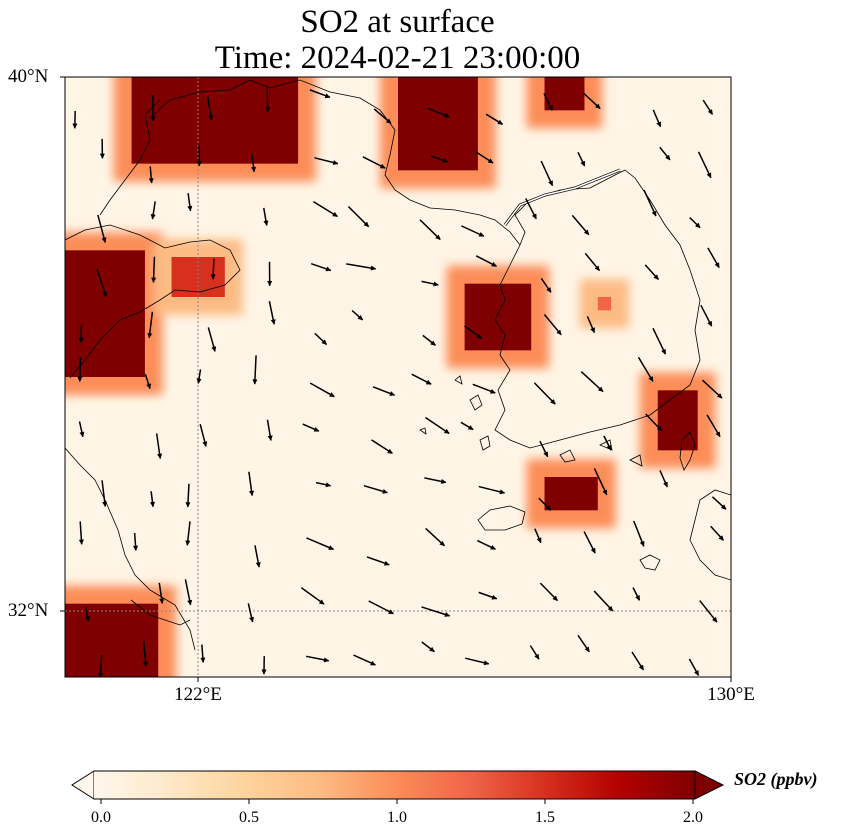  What do you see at coordinates (28, 76) in the screenshot?
I see `lat-tick-40N: 40°N` at bounding box center [28, 76].